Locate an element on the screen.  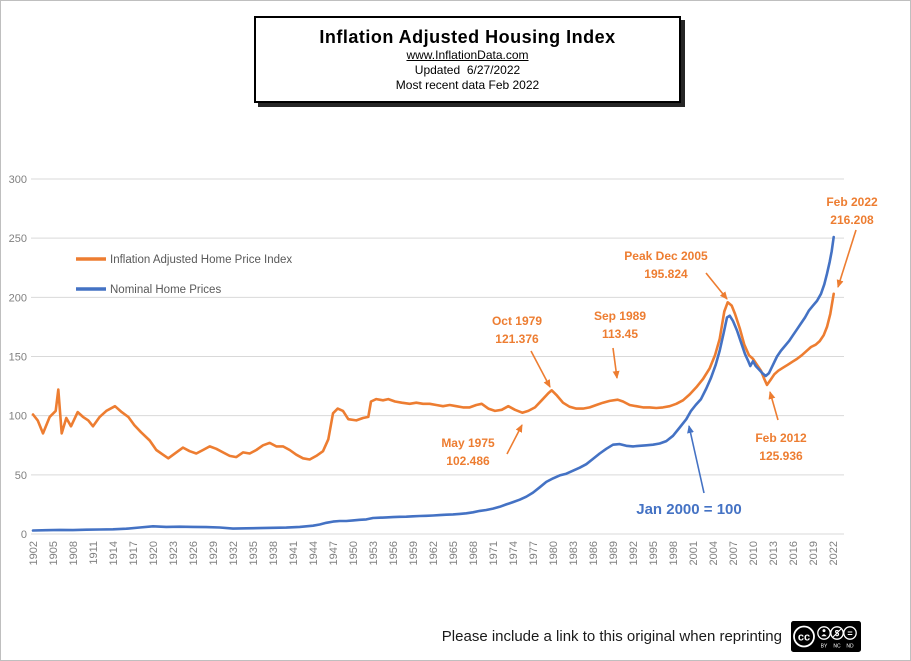
x-tick-label: 2016 is located at coordinates (794, 553).